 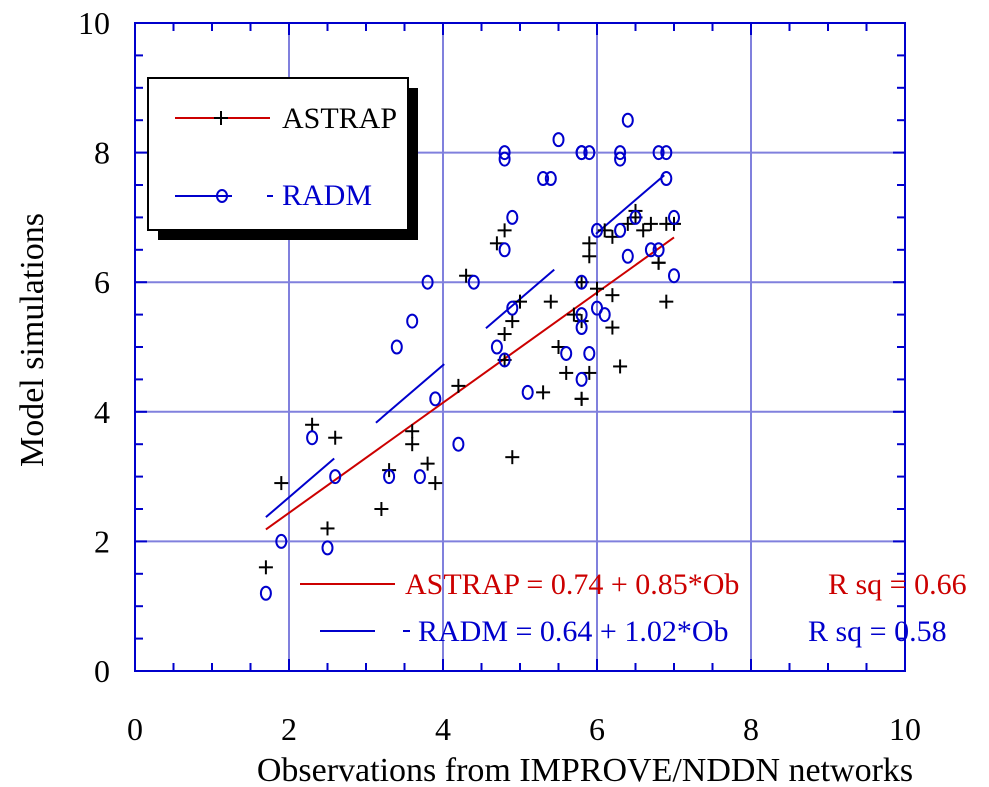 I want to click on y-tick-label-5: 10, so click(x=94, y=23).